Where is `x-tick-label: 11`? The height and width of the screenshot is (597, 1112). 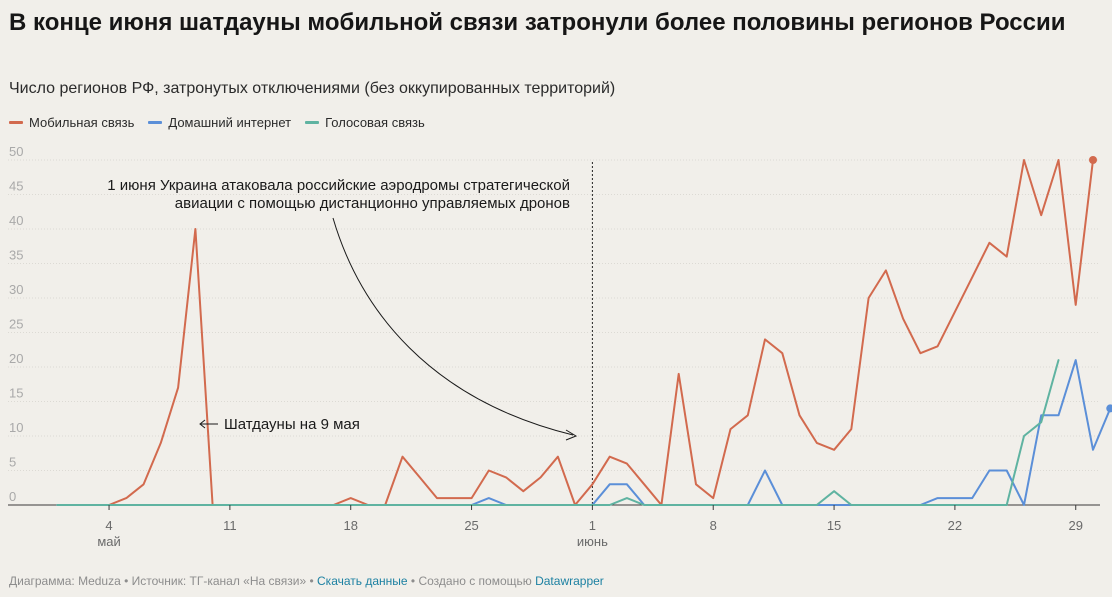
x-tick-label: 11 is located at coordinates (230, 525).